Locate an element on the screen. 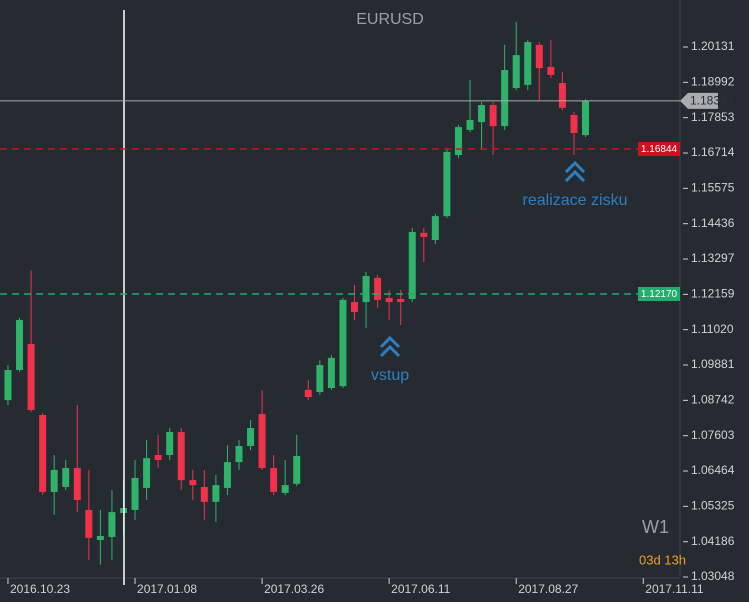 The image size is (749, 602). y-tick-label: 1.15575 is located at coordinates (713, 188).